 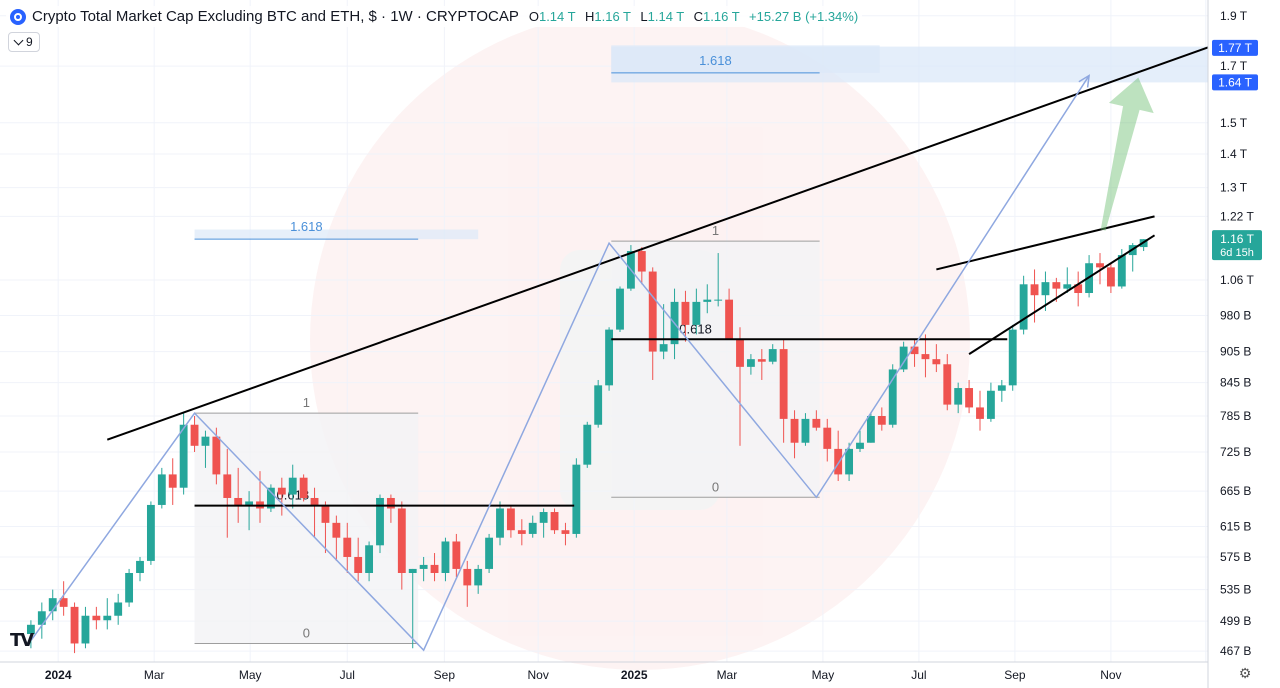 What do you see at coordinates (1234, 16) in the screenshot?
I see `price-tick-label: 1.9 T` at bounding box center [1234, 16].